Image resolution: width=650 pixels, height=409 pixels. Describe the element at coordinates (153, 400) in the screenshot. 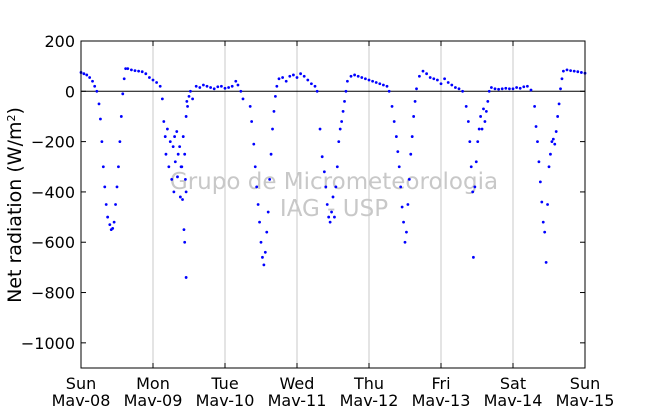

I see `x-tick-date-label: Mav-09` at that location.